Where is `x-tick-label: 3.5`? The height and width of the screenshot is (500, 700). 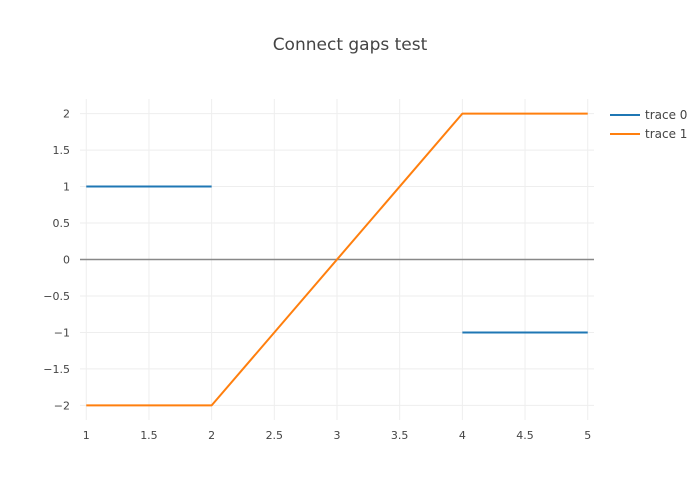 x-tick-label: 3.5 is located at coordinates (400, 435).